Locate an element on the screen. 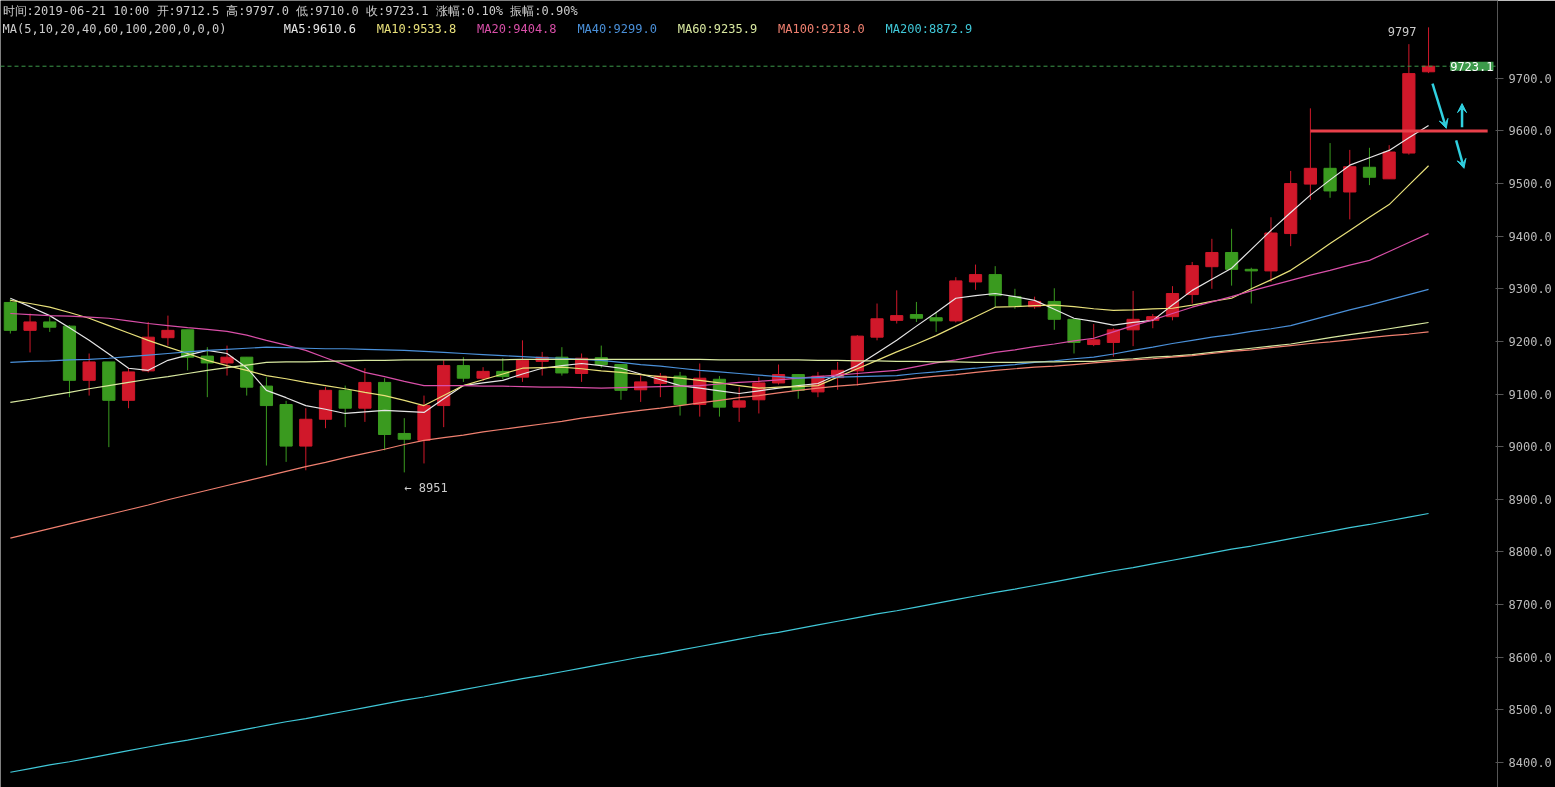 This screenshot has width=1555, height=787. chart-title: 时间:2019-06-21 10:00 开:9712.5 高:9797.0 低:9710.0 收:9723.1 涨幅:0.10% 振幅:0.90% is located at coordinates (290, 10).